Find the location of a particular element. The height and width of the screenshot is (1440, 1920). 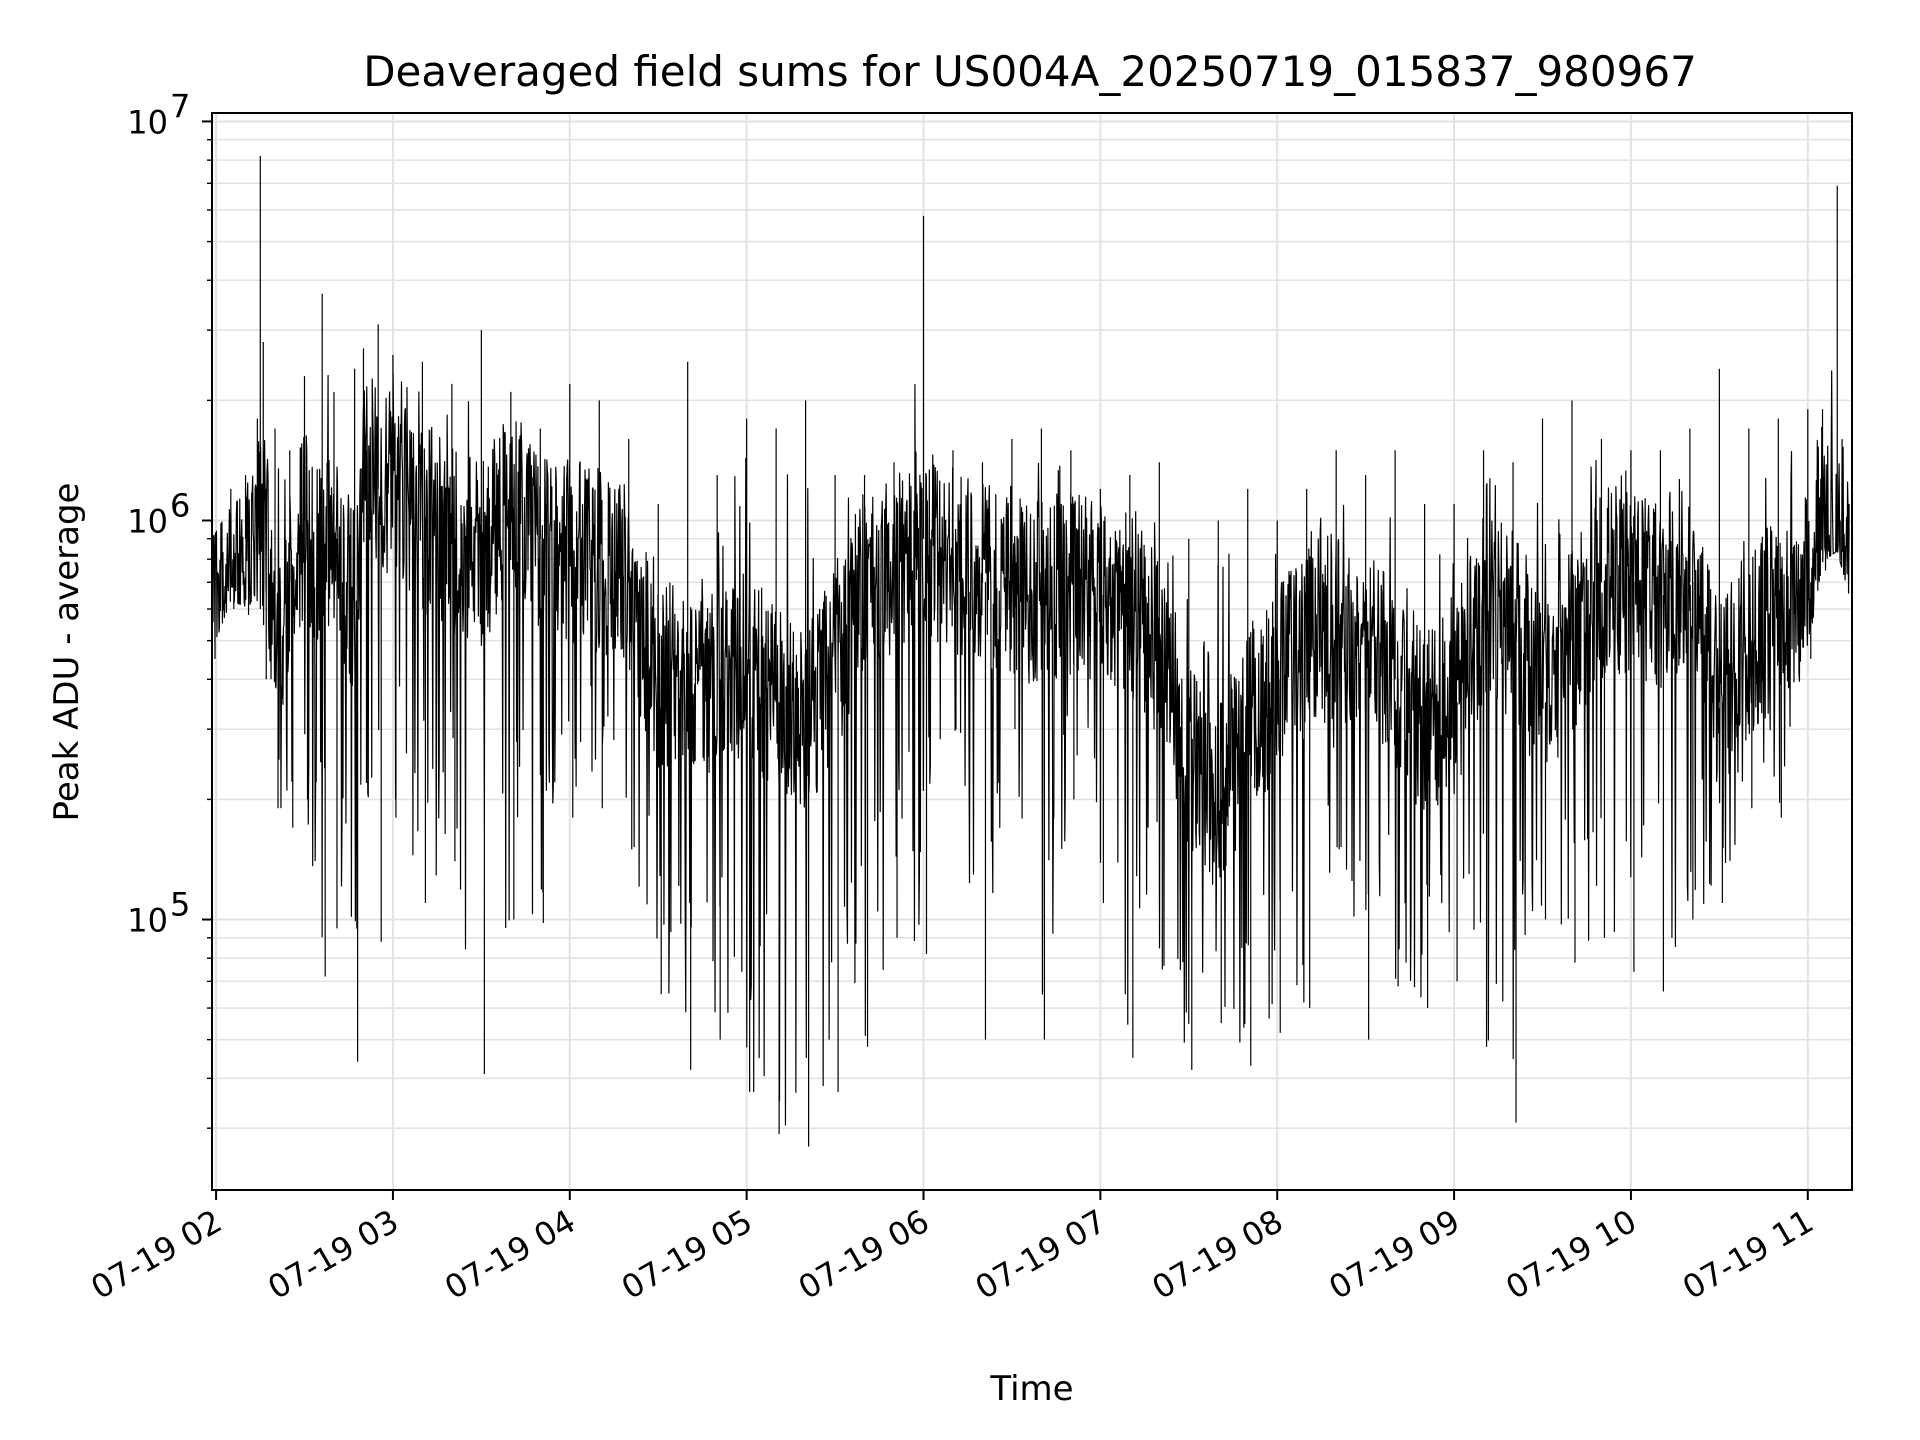

x-axis-label: Time is located at coordinates (1031, 1389).